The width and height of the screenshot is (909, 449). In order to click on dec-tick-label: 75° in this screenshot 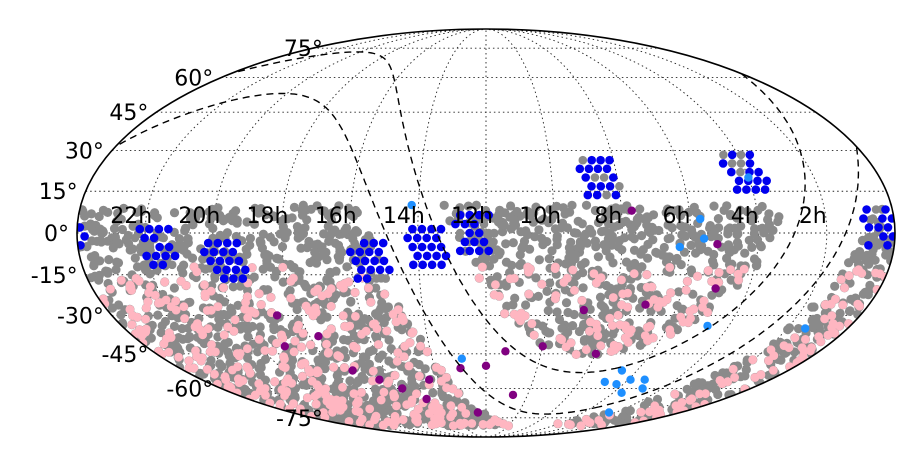, I will do `click(303, 49)`.